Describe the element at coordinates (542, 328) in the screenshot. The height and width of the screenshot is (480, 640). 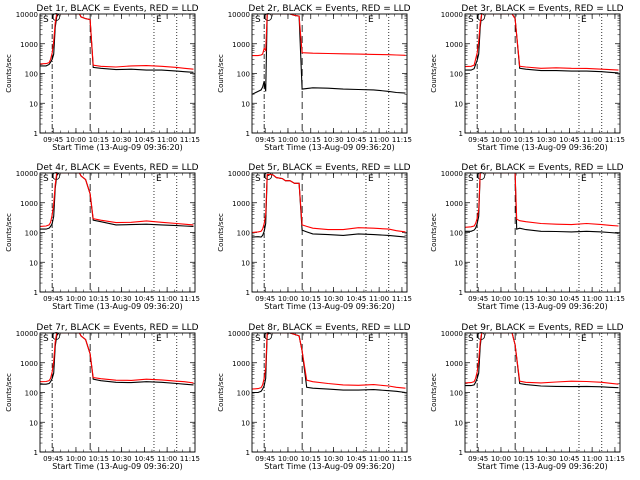
I see `chart-title: Det 9r, BLACK = Events, RED = LLD` at that location.